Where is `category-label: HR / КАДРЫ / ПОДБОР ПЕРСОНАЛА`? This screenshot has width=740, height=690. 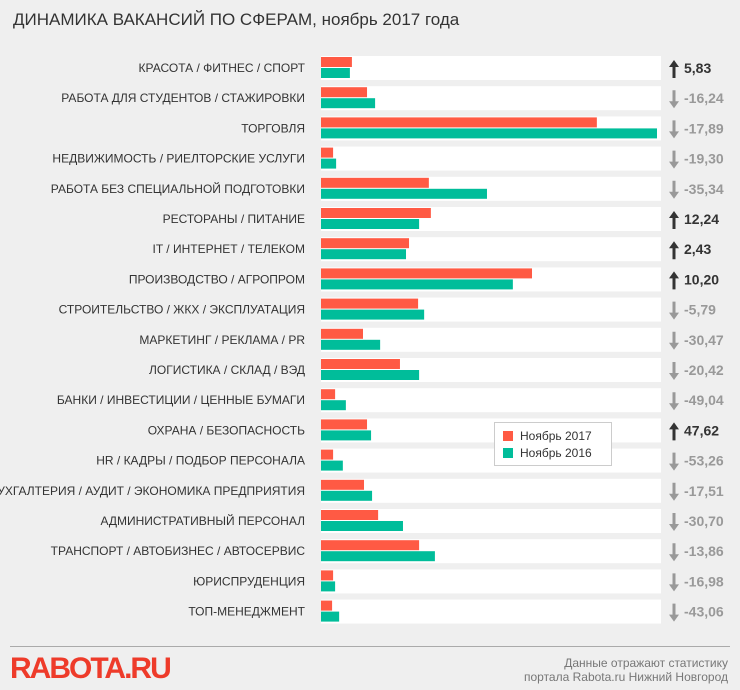
category-label: HR / КАДРЫ / ПОДБОР ПЕРСОНАЛА is located at coordinates (200, 461).